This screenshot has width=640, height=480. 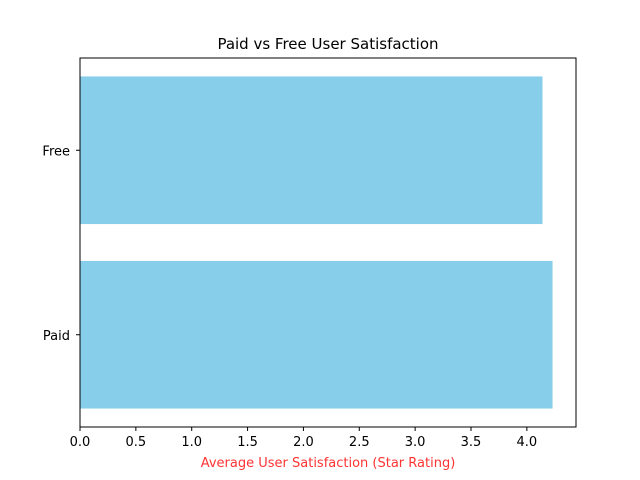 I want to click on chart-title: Paid vs Free User Satisfaction, so click(x=327, y=44).